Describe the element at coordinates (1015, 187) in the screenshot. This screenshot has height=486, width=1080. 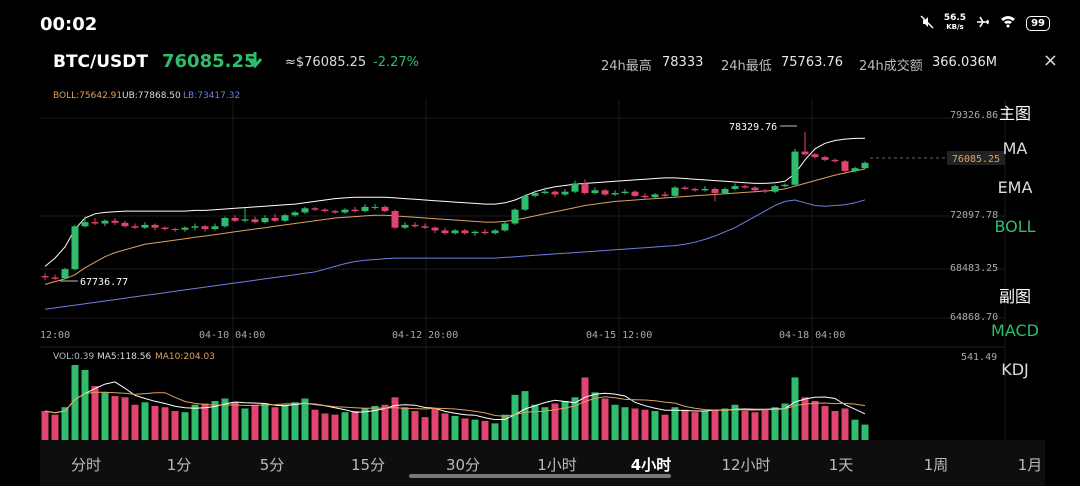
I see `side-item-ema: EMA` at that location.